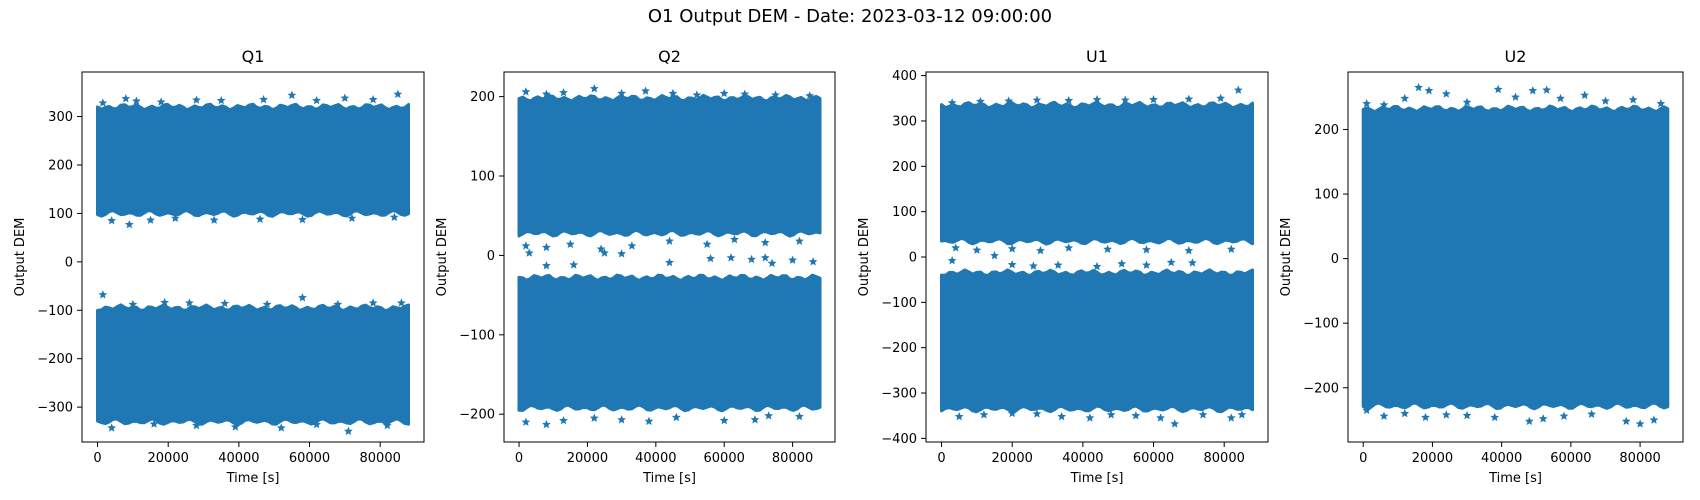 This screenshot has height=500, width=1700. Describe the element at coordinates (899, 439) in the screenshot. I see `y-tick-label: −400` at that location.